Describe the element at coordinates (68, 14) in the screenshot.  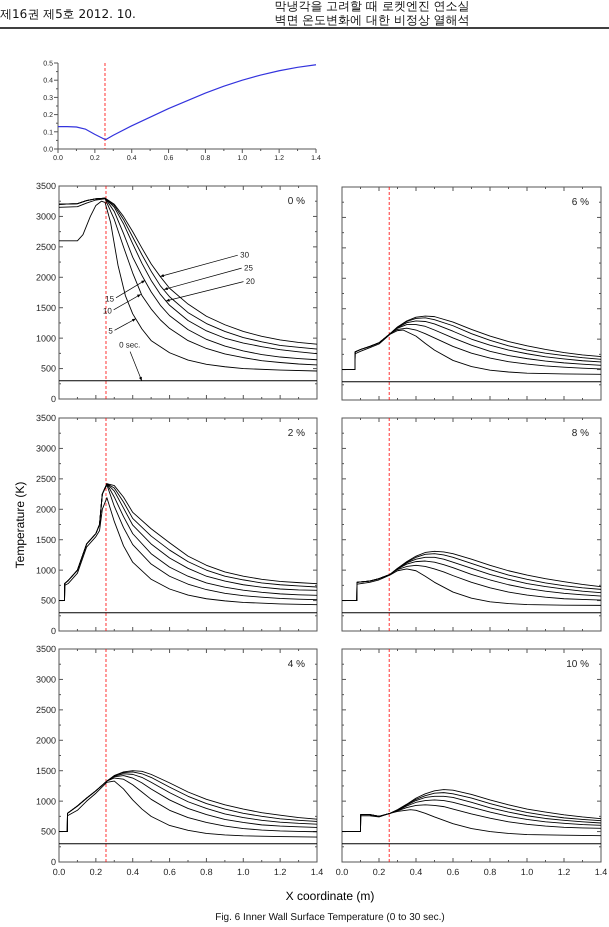
I see `text: 제16권 제5호 2012. 10.` at that location.